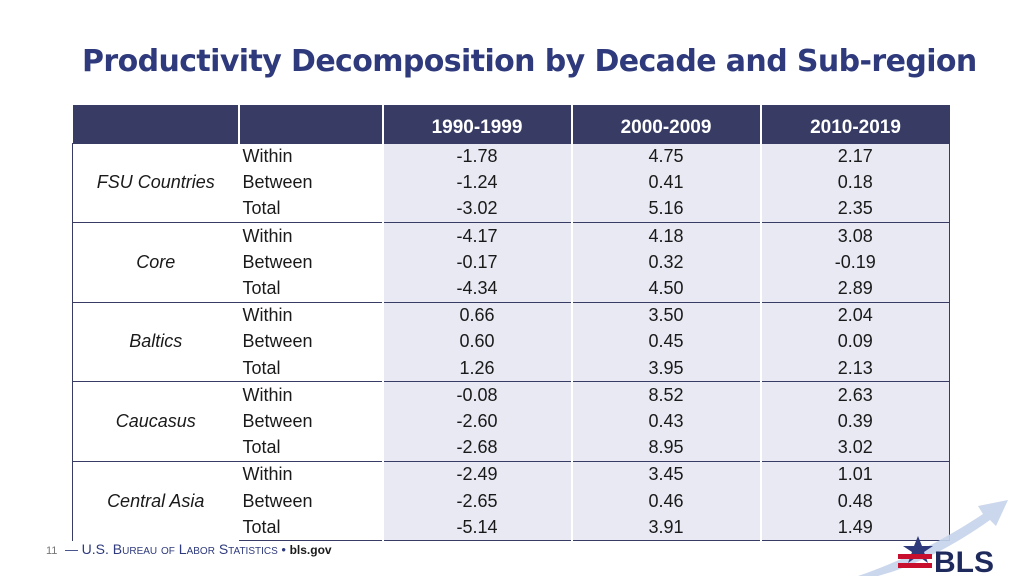 The height and width of the screenshot is (576, 1024). I want to click on logo-swoosh-icon, so click(933, 538).